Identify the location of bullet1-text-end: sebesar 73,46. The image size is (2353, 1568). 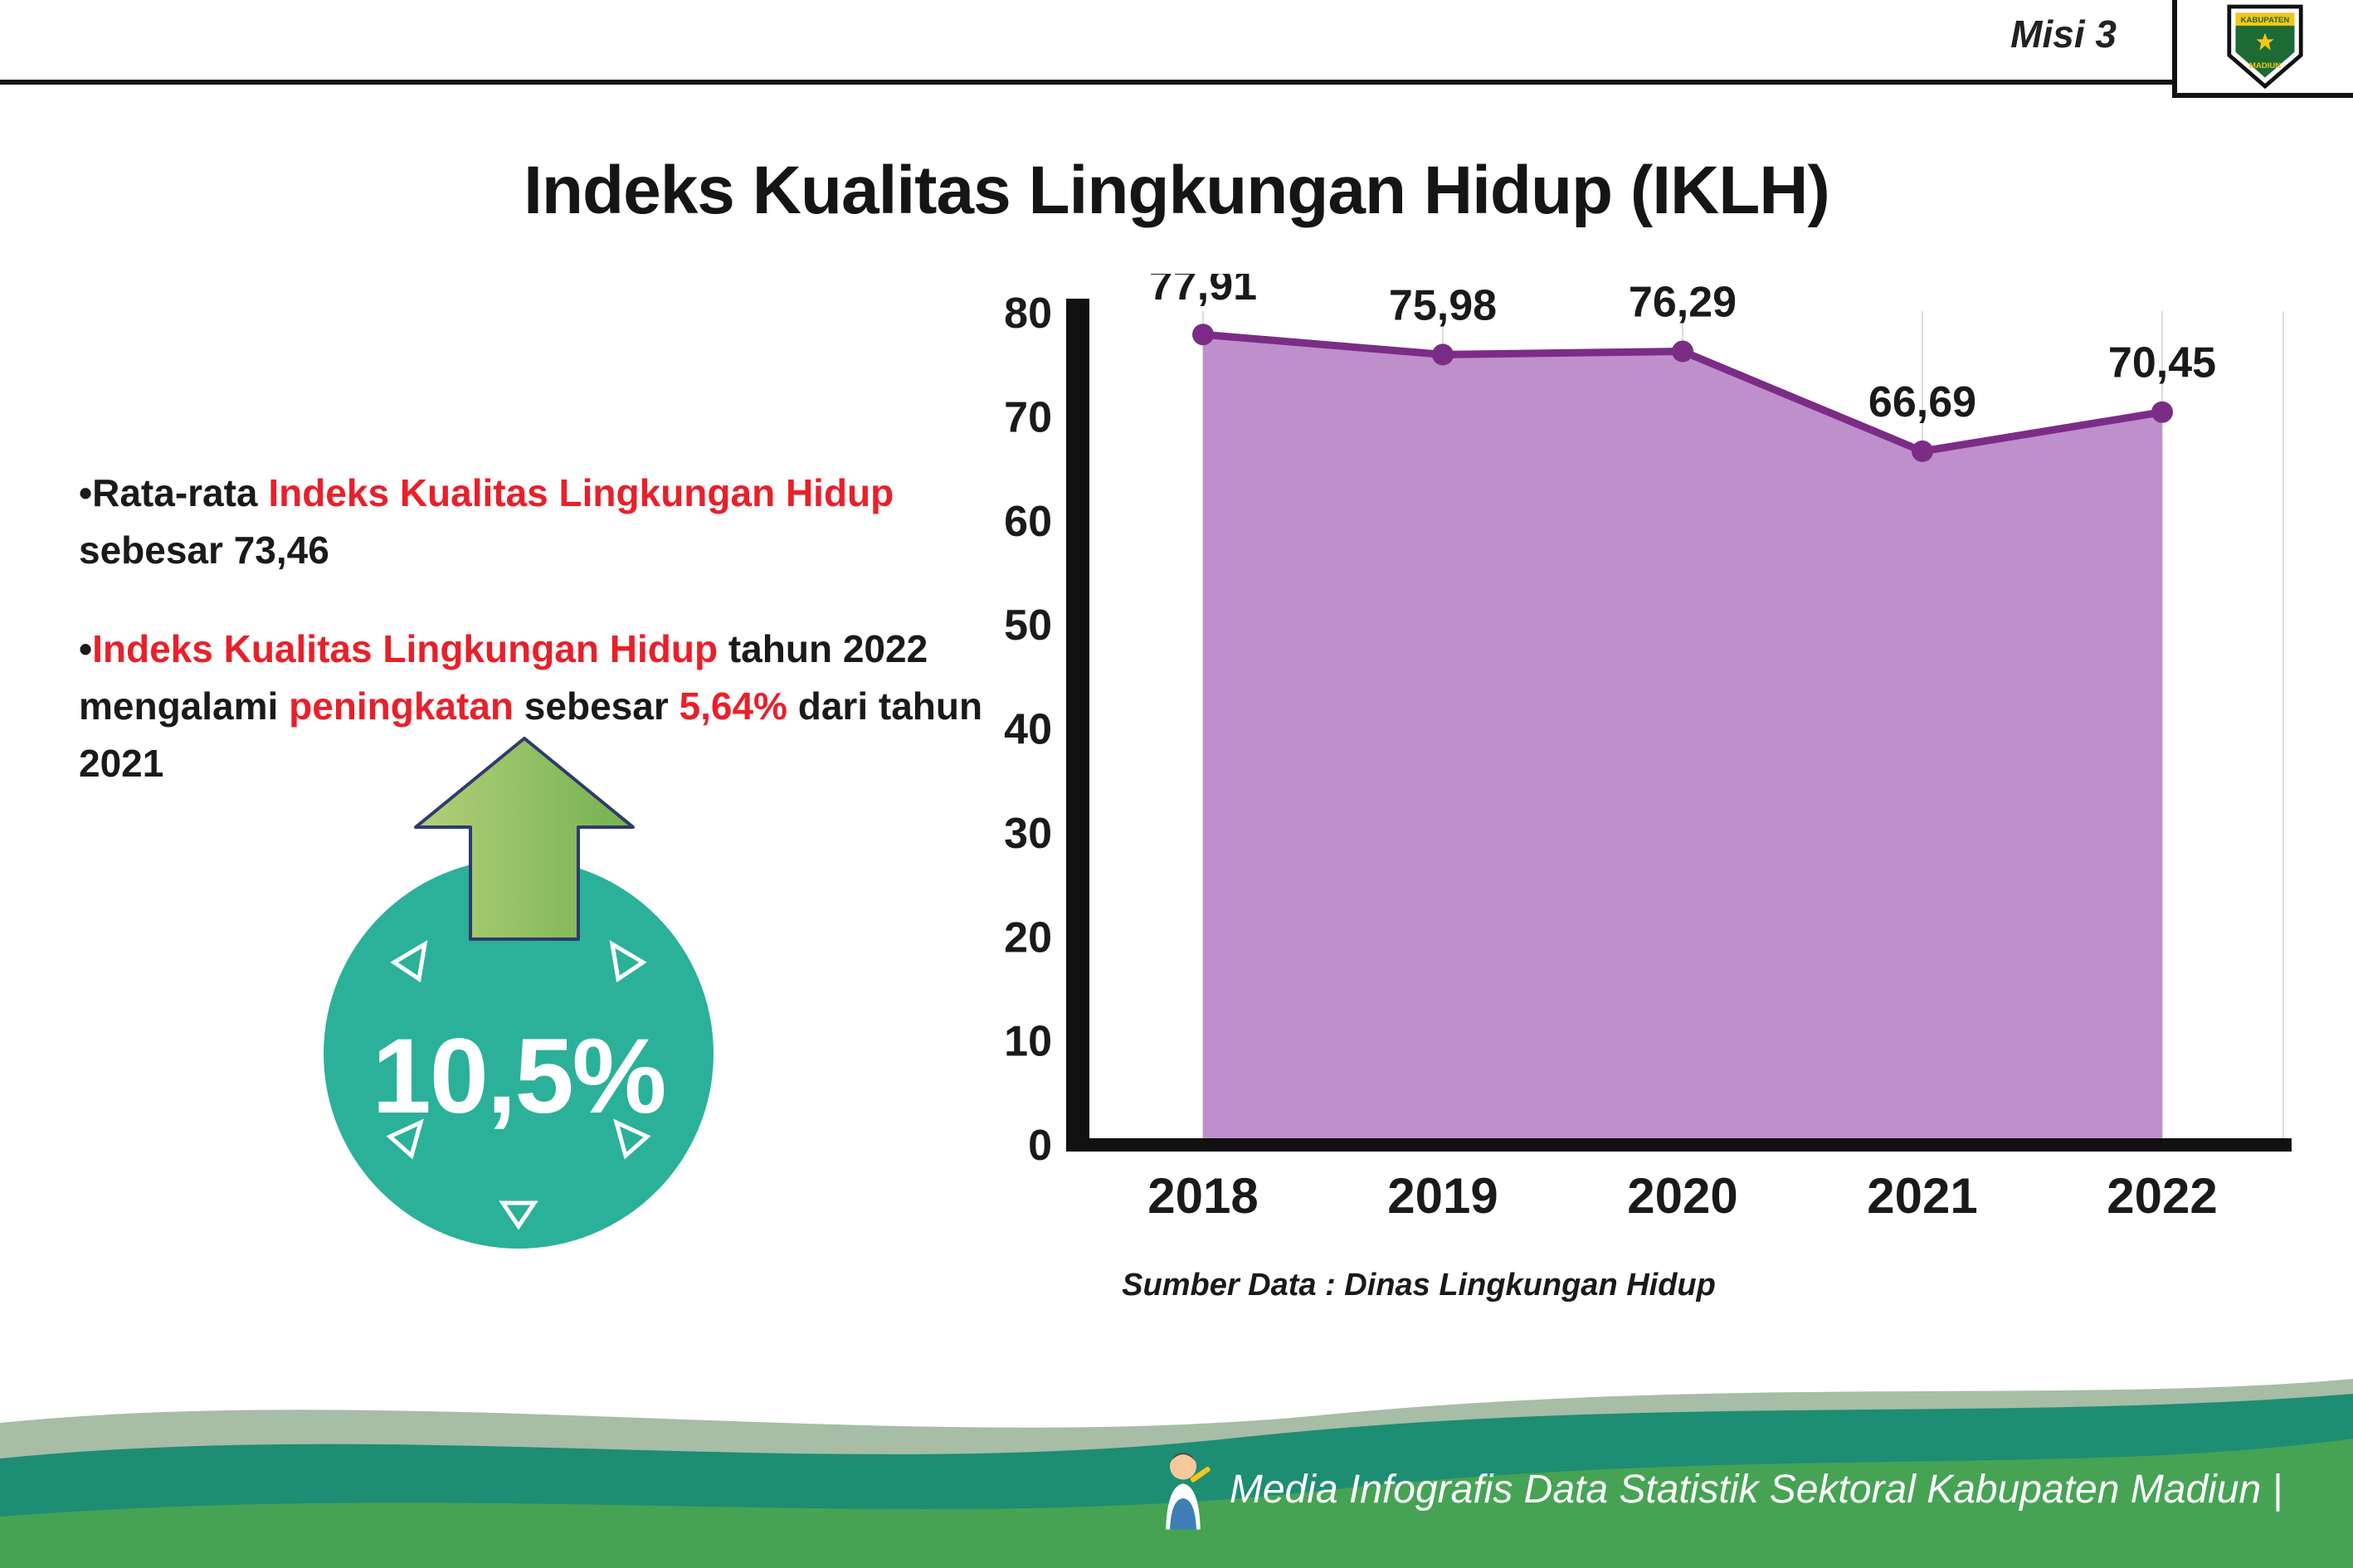
(204, 550).